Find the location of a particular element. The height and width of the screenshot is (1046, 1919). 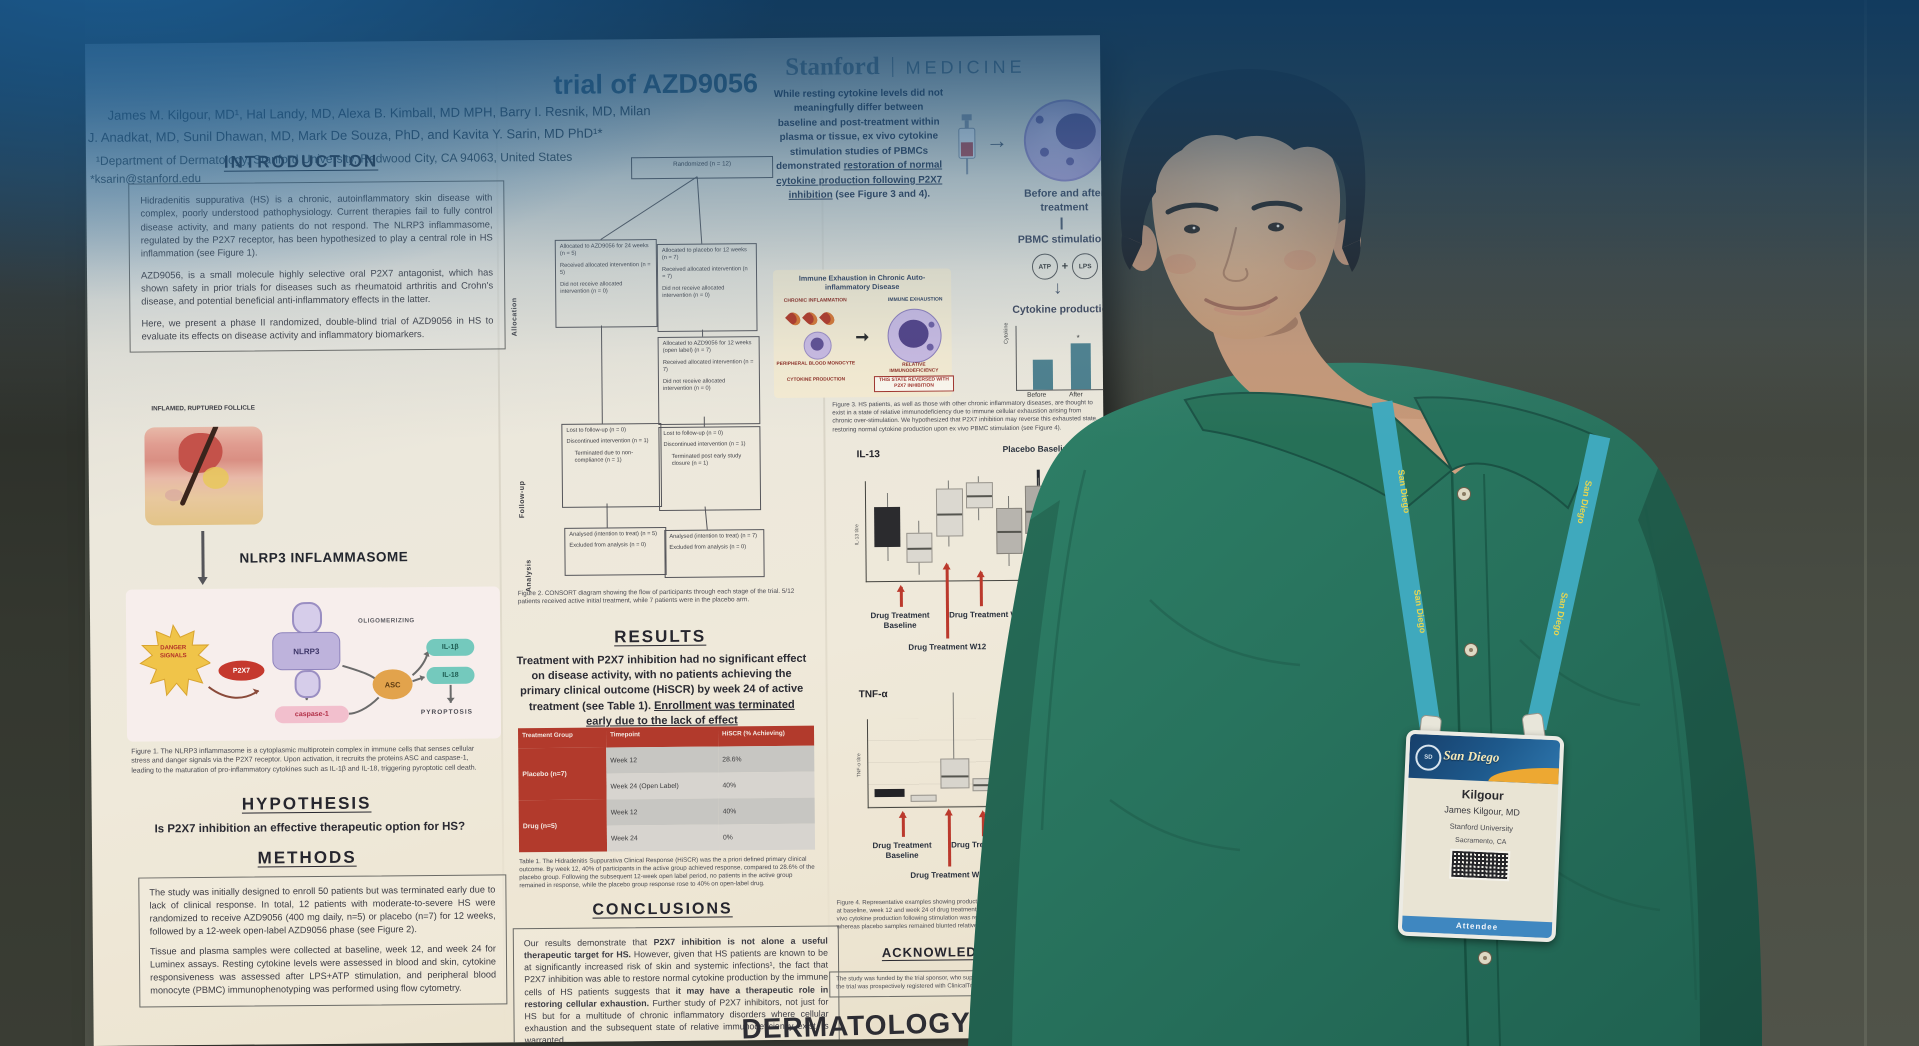

danger-signals-label: DANGER SIGNALS is located at coordinates (173, 652).